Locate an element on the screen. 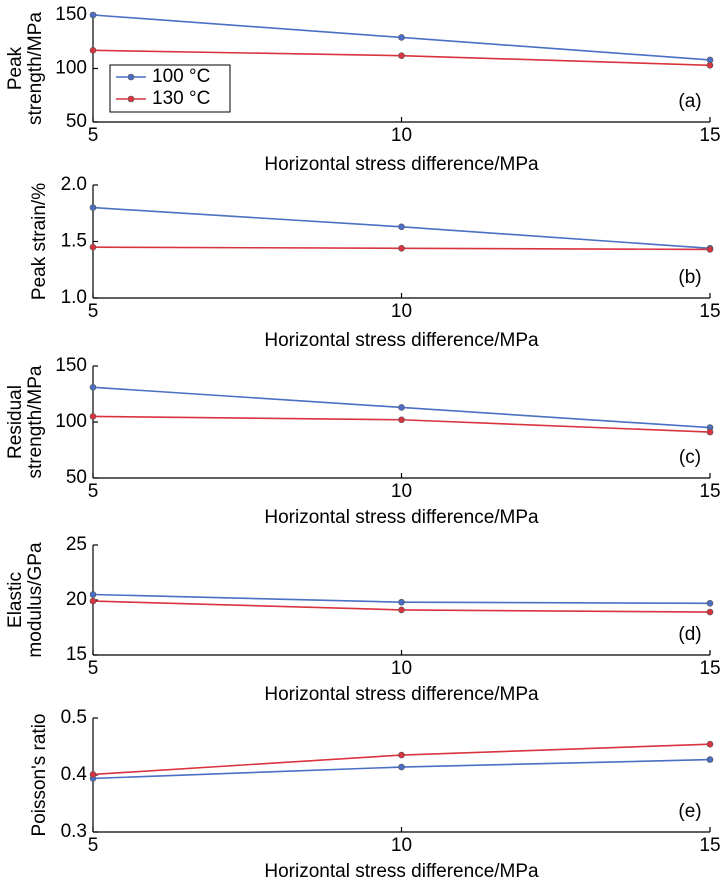 This screenshot has height=890, width=727. legend-box is located at coordinates (170, 88).